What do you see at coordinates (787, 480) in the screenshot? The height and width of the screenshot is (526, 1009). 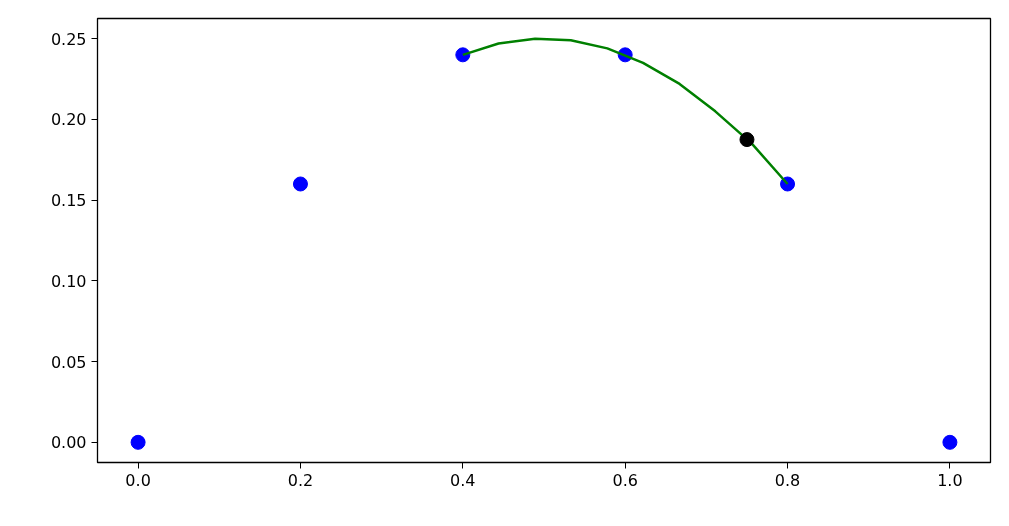 I see `x-tick-label: 0.8` at bounding box center [787, 480].